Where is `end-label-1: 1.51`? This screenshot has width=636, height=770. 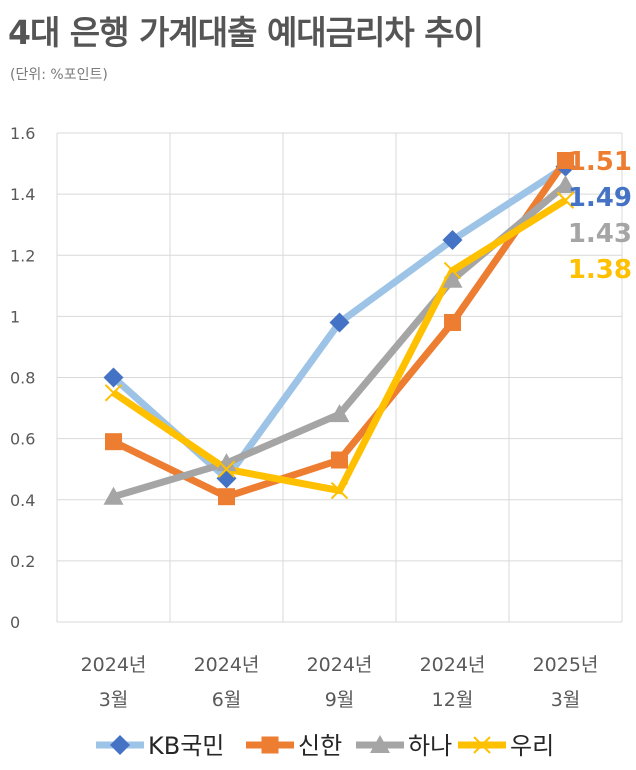 end-label-1: 1.51 is located at coordinates (600, 162).